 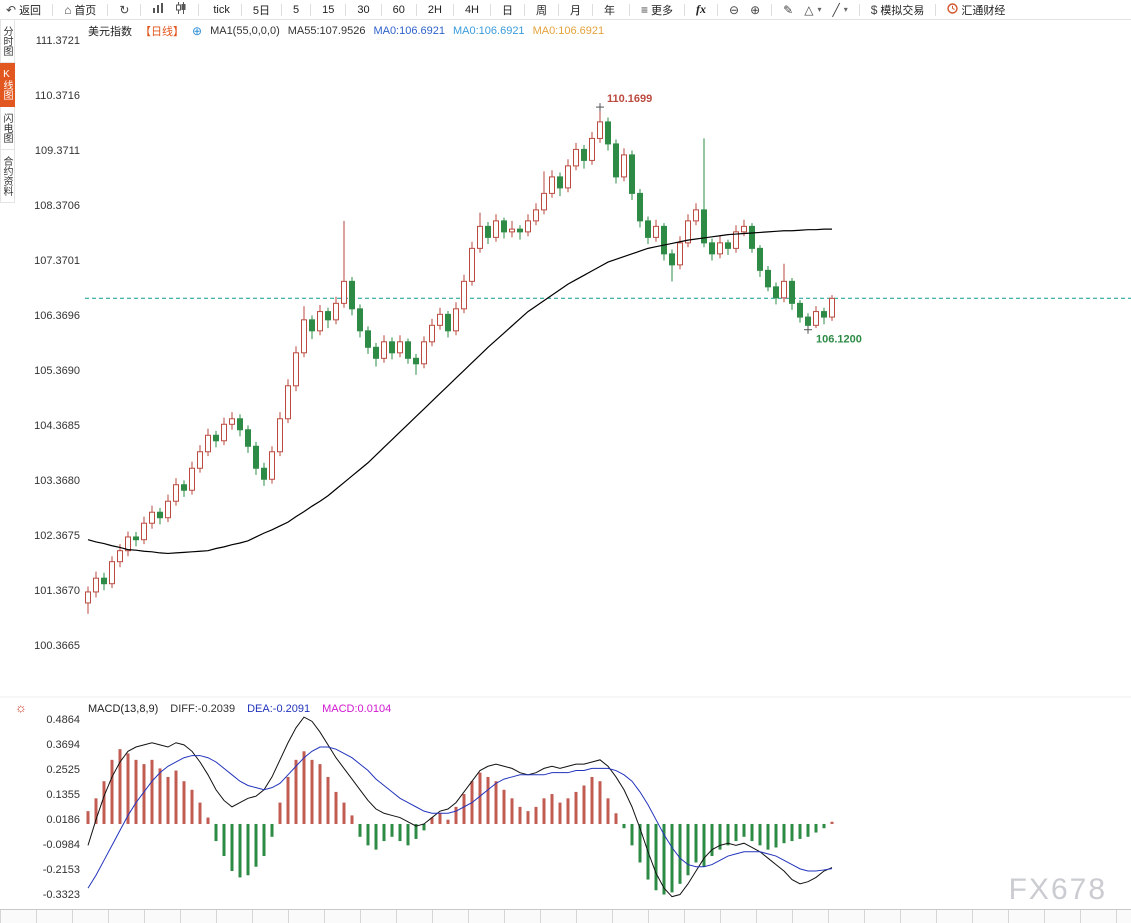 What do you see at coordinates (460, 822) in the screenshot?
I see `macd-histogram` at bounding box center [460, 822].